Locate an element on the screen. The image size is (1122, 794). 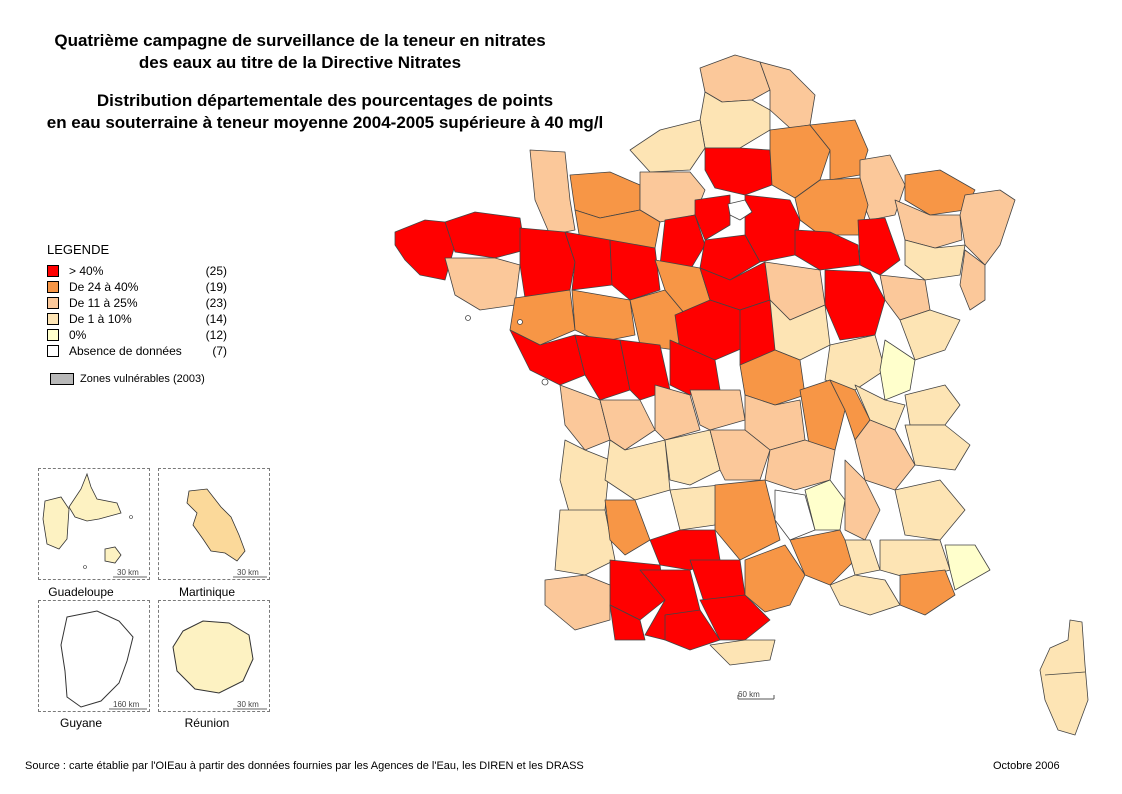
main-scale-bar is located at coordinates (756, 697).